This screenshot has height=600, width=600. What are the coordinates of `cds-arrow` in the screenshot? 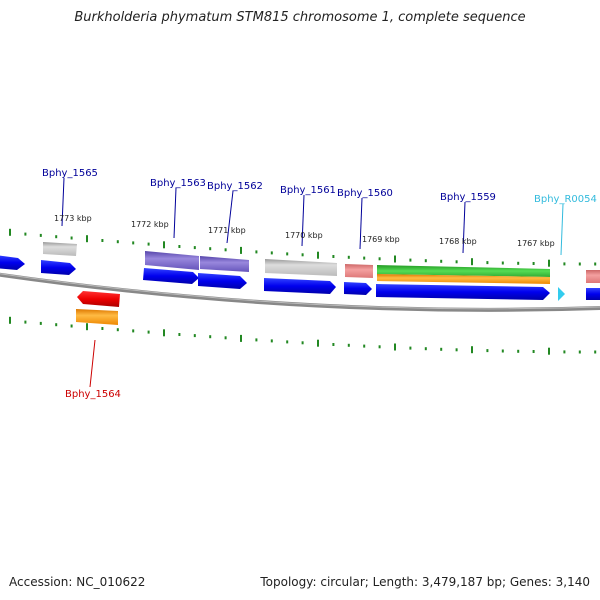 It's located at (12, 262).